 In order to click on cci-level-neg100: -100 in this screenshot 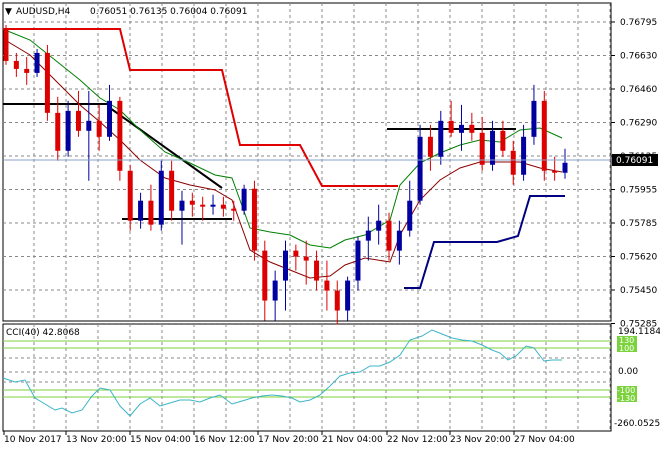, I will do `click(626, 390)`.